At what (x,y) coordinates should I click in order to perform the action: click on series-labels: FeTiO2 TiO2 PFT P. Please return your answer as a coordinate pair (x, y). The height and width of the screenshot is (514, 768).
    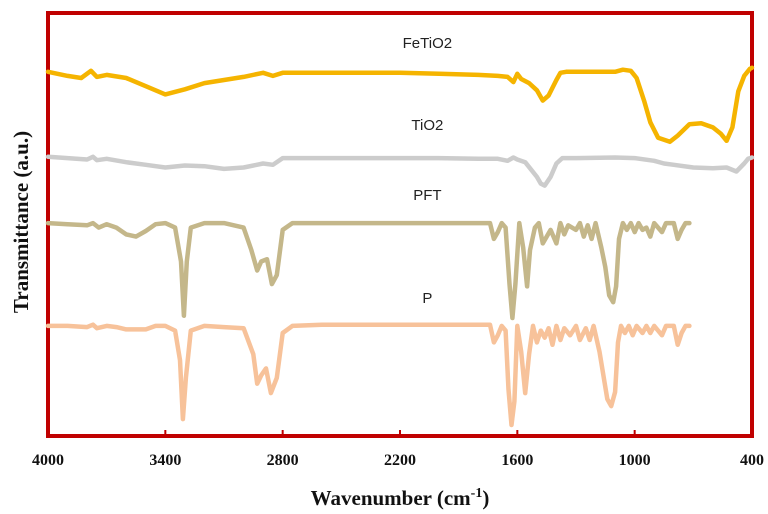
    Looking at the image, I should click on (427, 171).